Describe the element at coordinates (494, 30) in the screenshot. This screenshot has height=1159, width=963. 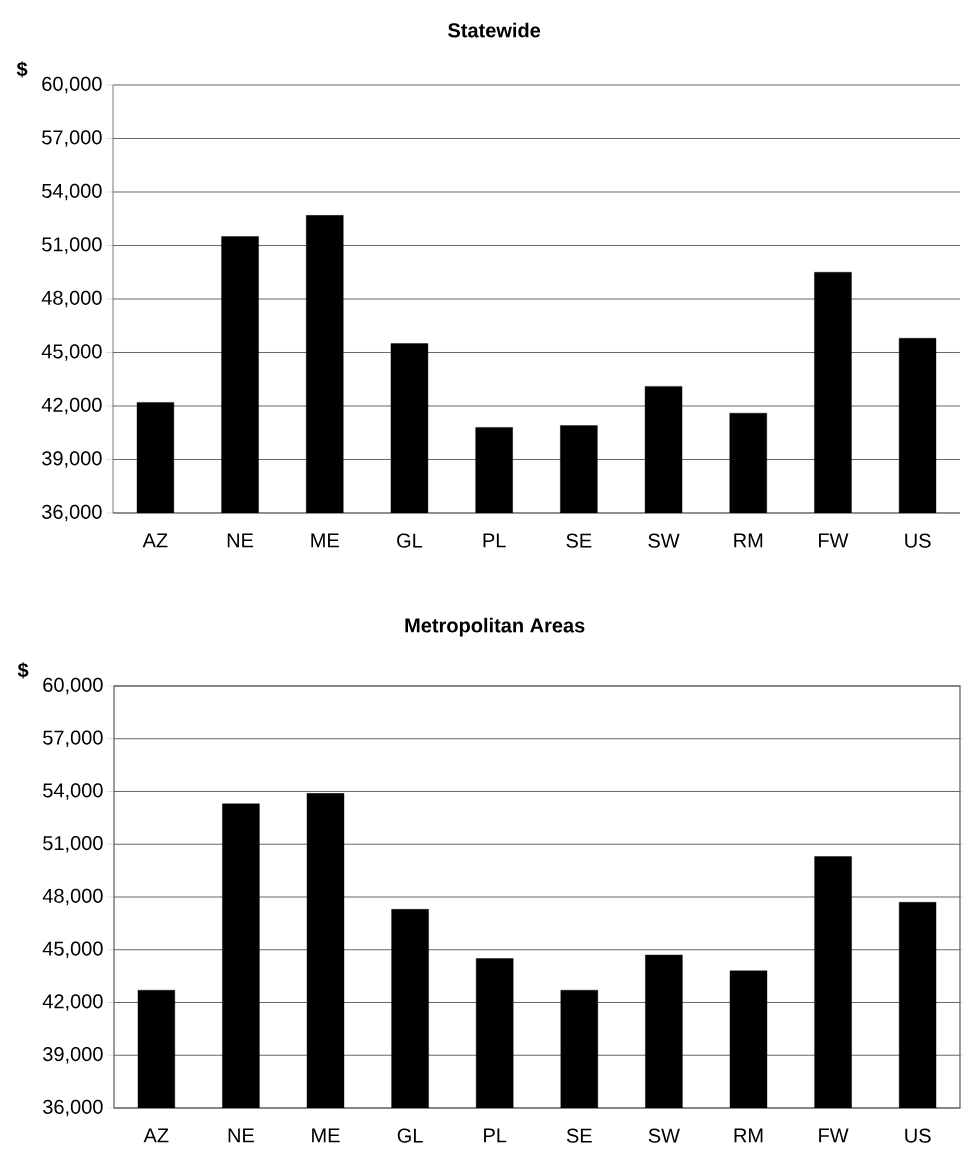
I see `chart-title: Statewide` at that location.